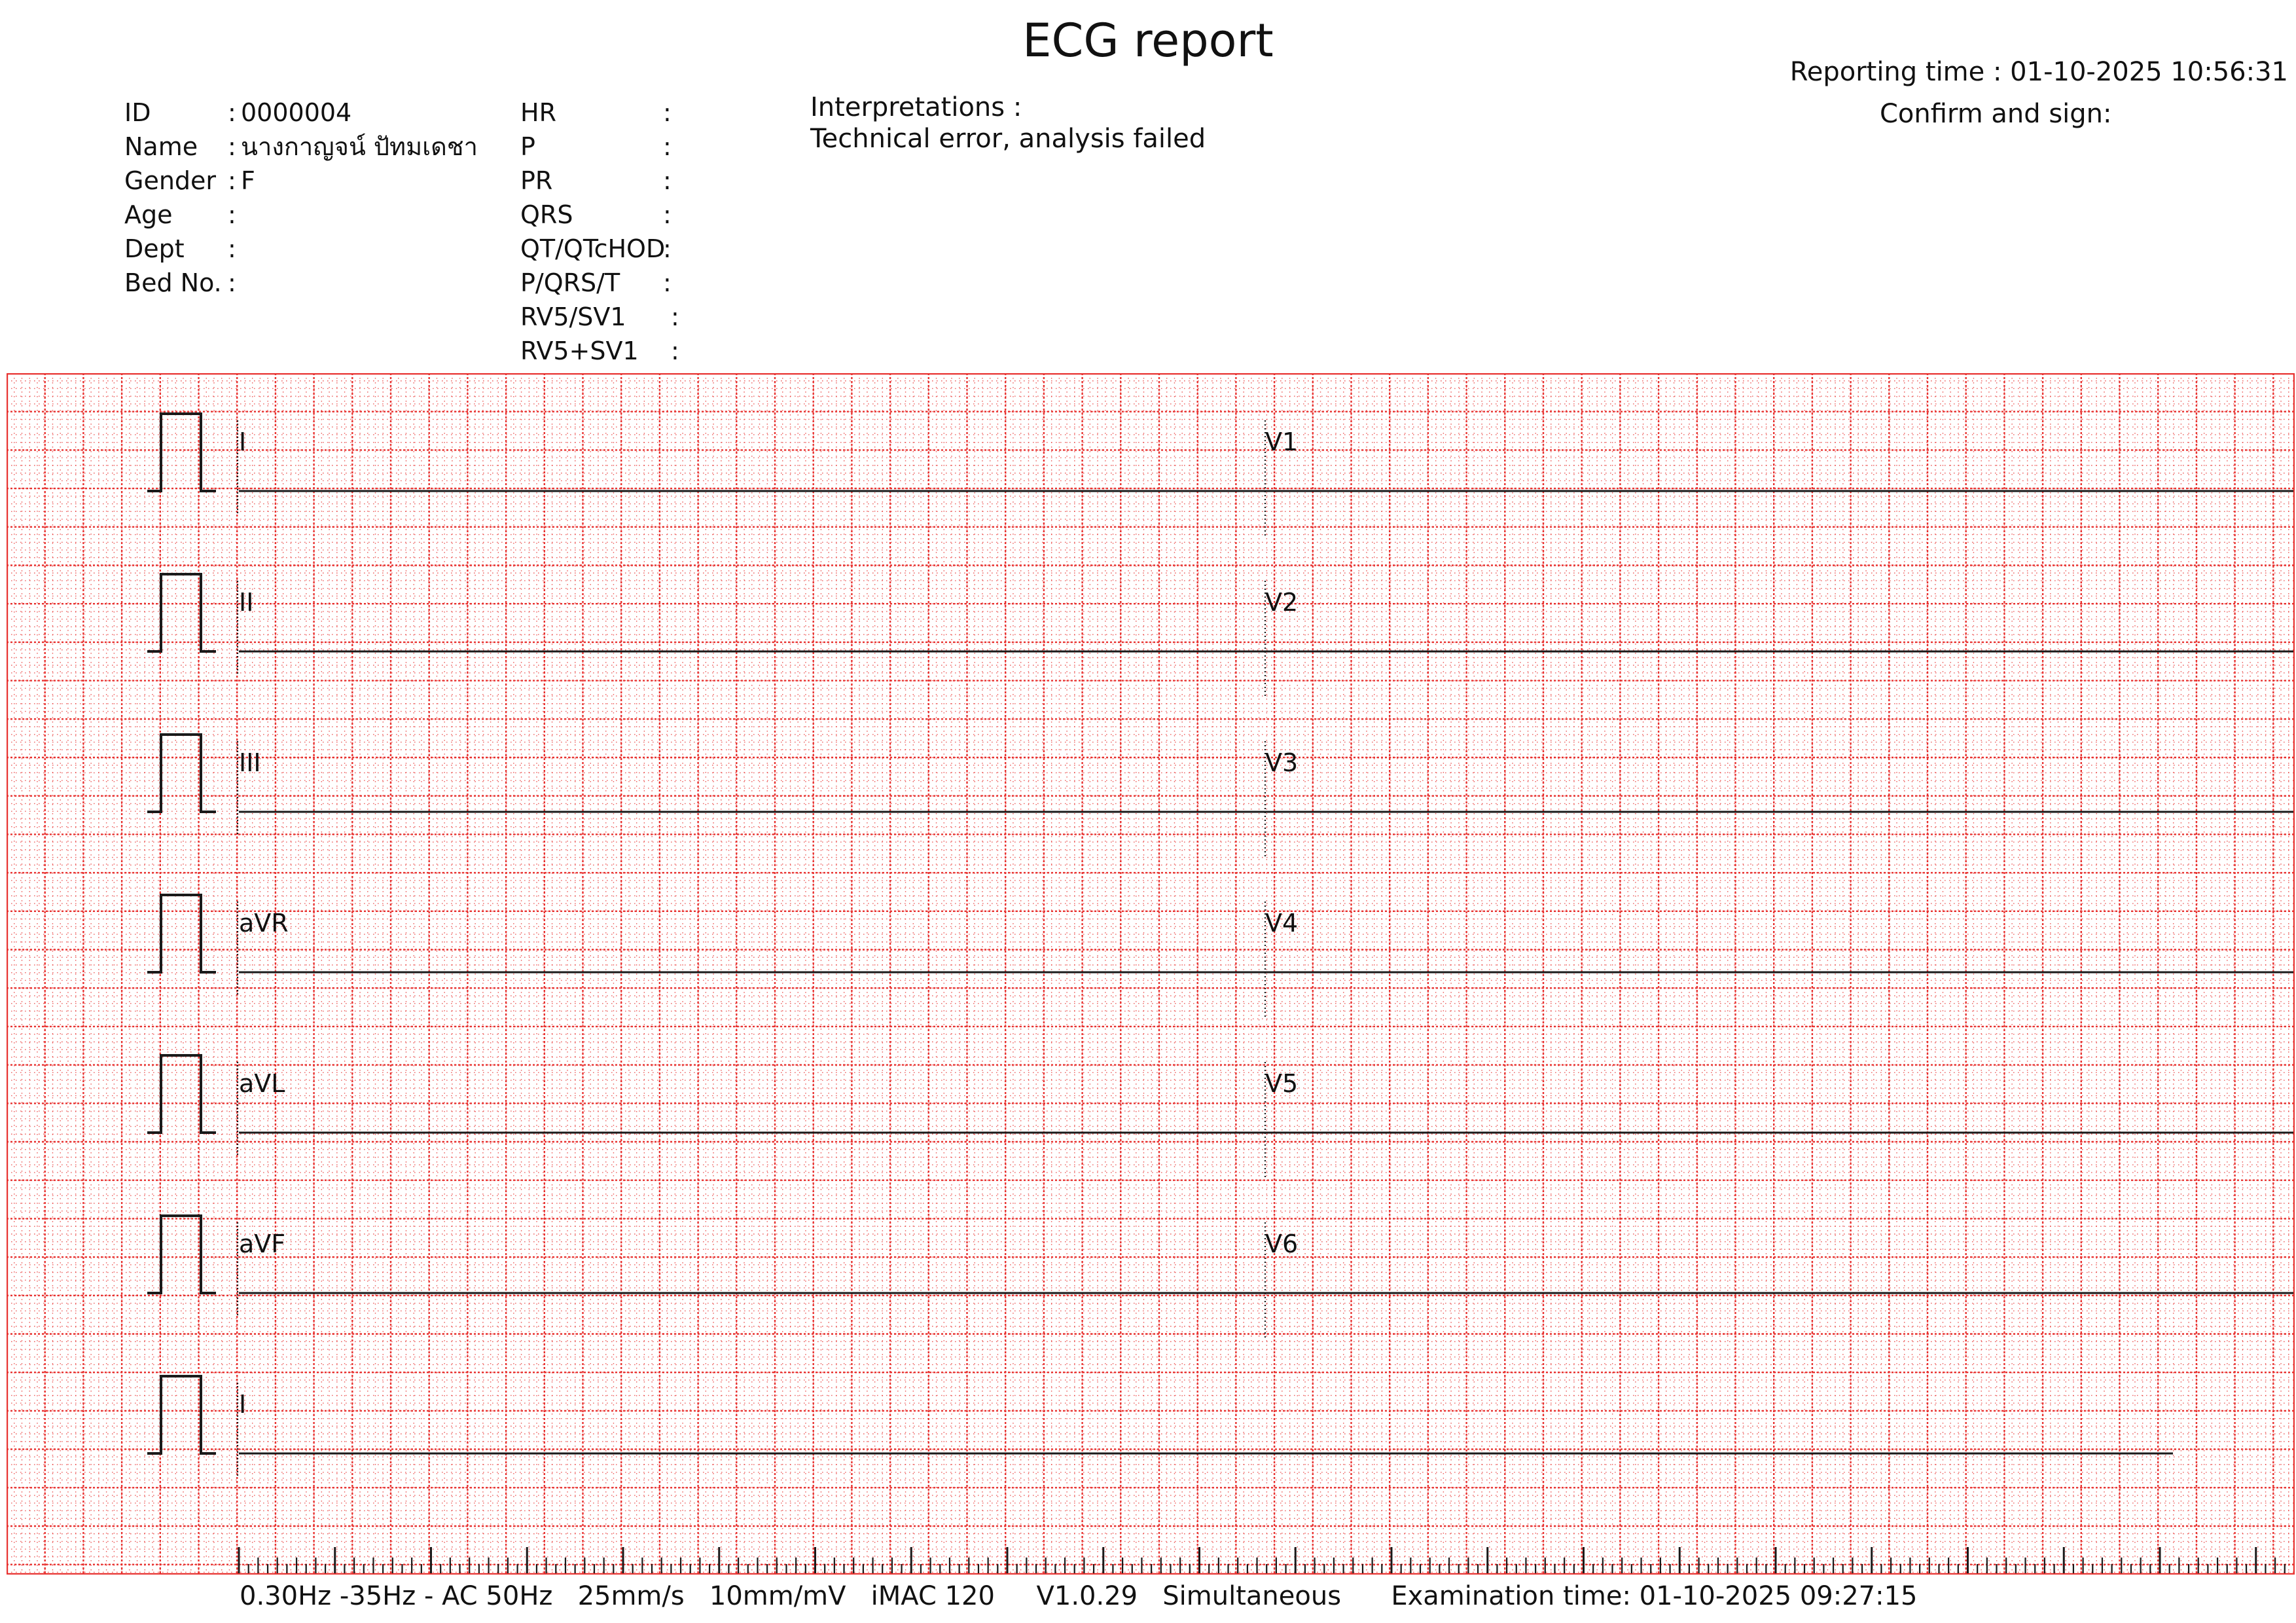 This screenshot has height=1623, width=2296. What do you see at coordinates (612, 113) in the screenshot?
I see `measure-hr-row: HR :` at bounding box center [612, 113].